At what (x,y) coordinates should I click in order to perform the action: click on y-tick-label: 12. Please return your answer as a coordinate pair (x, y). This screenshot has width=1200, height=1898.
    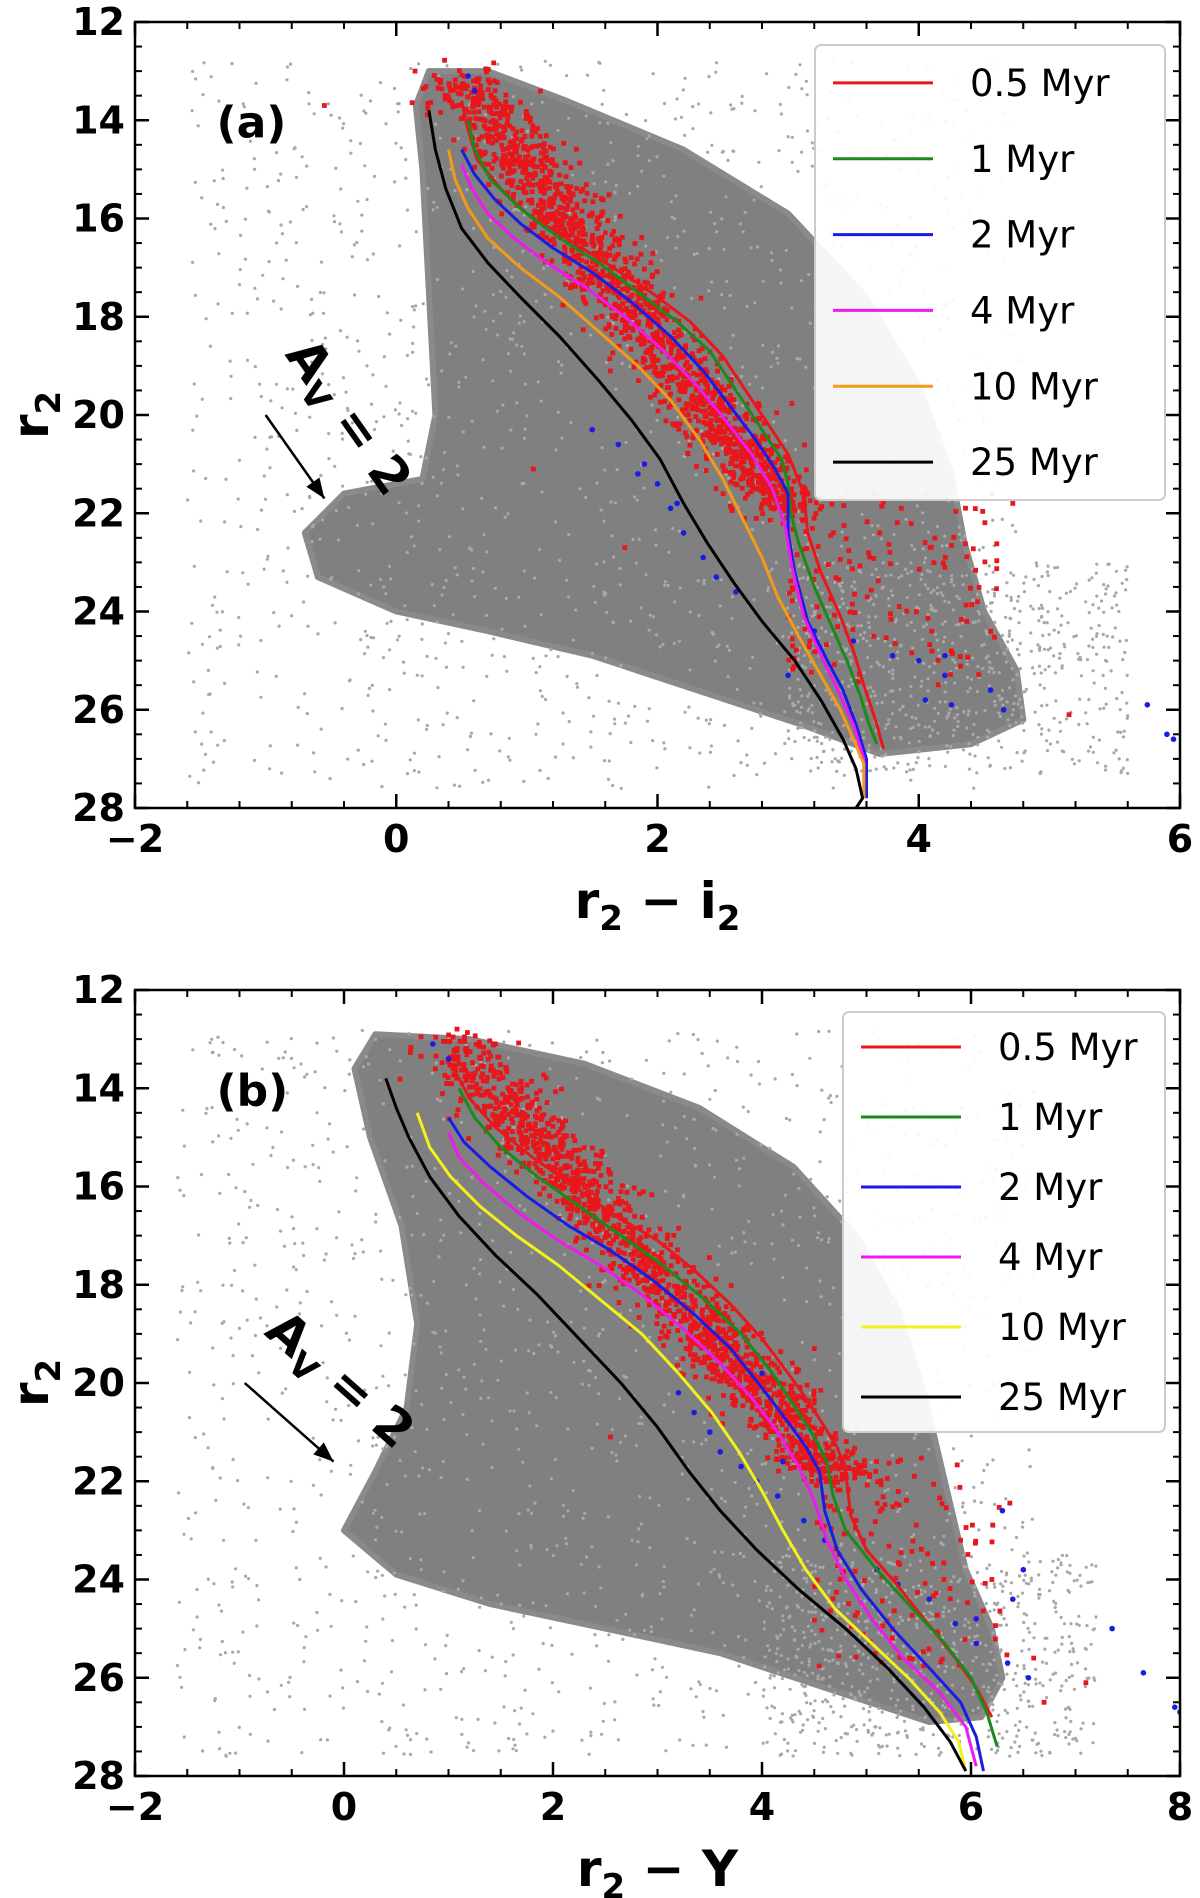
    Looking at the image, I should click on (98, 22).